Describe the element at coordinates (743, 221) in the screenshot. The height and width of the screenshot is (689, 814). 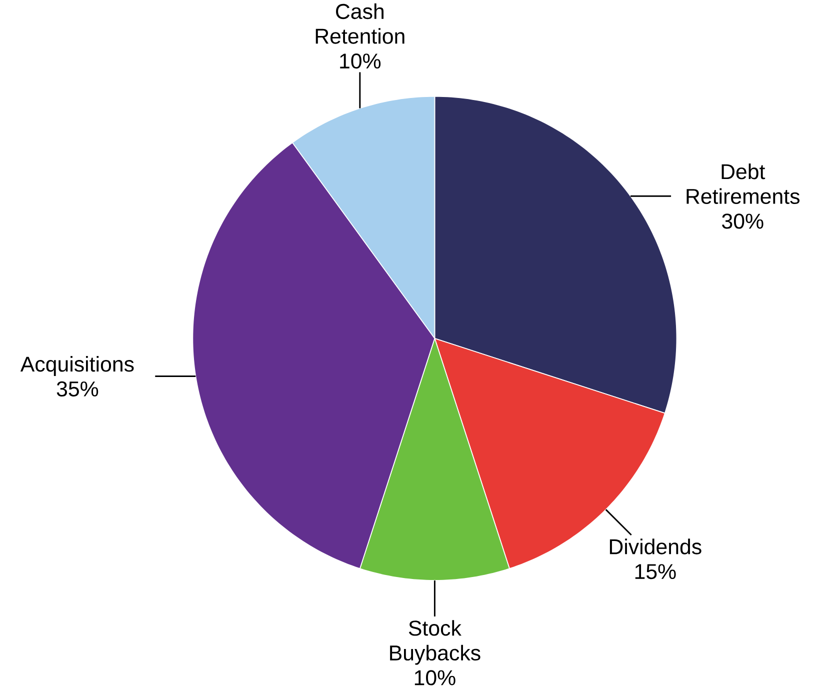
I see `data-label: 30%` at that location.